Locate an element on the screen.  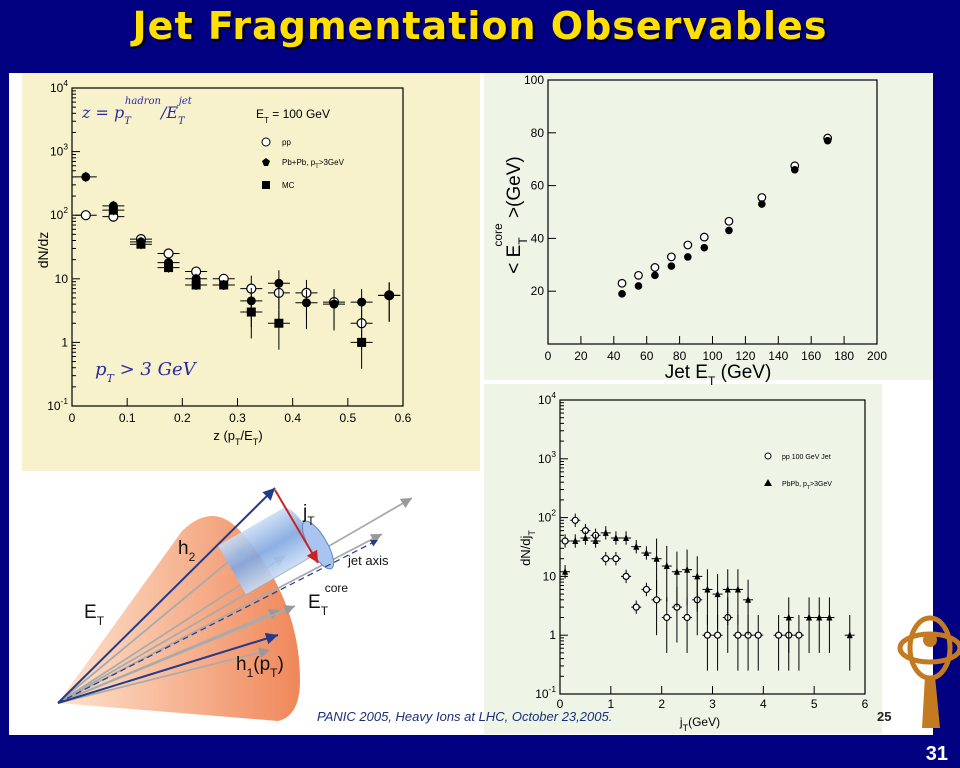
x-tick-label: 40 is located at coordinates (614, 356).